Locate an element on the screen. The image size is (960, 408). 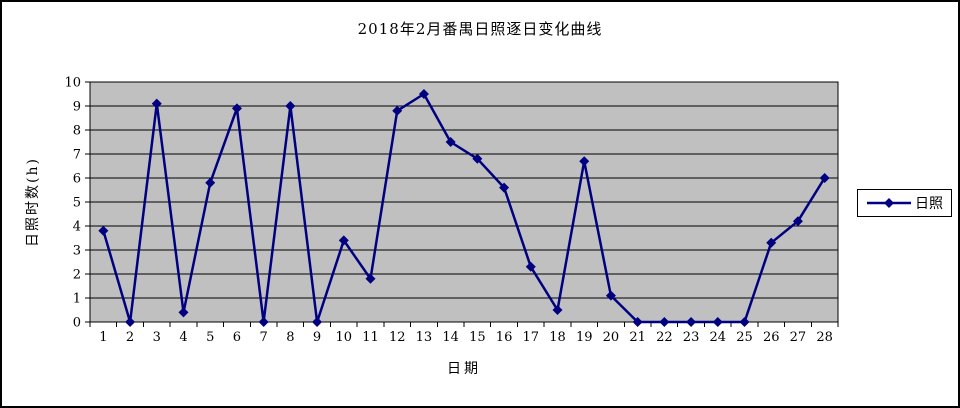
y-tick-label: 4 is located at coordinates (77, 227).